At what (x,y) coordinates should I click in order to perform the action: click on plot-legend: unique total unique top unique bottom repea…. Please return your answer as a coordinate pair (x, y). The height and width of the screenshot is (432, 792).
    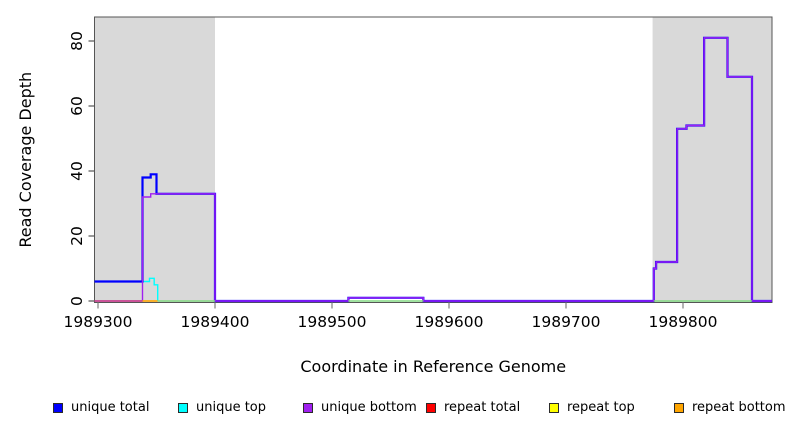
    Looking at the image, I should click on (396, 410).